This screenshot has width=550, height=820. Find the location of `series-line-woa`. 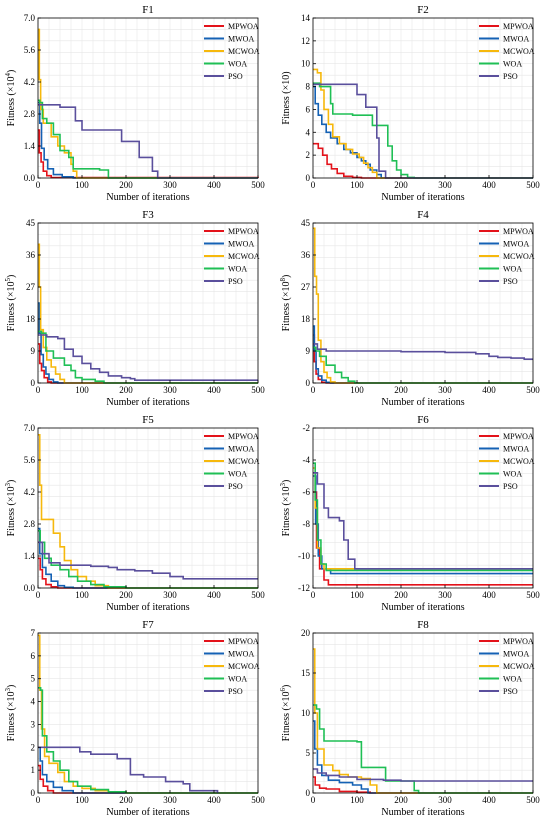

series-line-woa is located at coordinates (423, 130).